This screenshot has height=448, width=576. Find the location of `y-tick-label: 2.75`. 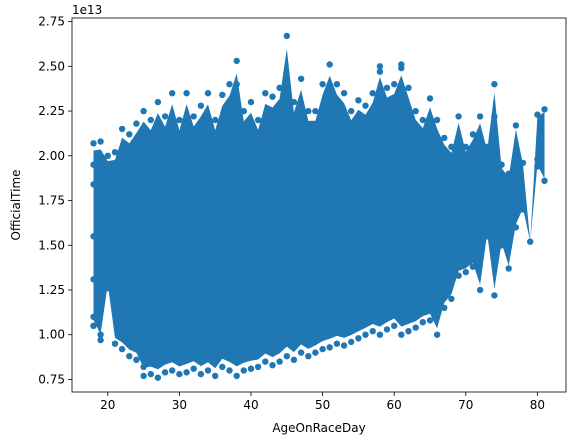

y-tick-label: 2.75 is located at coordinates (51, 22).